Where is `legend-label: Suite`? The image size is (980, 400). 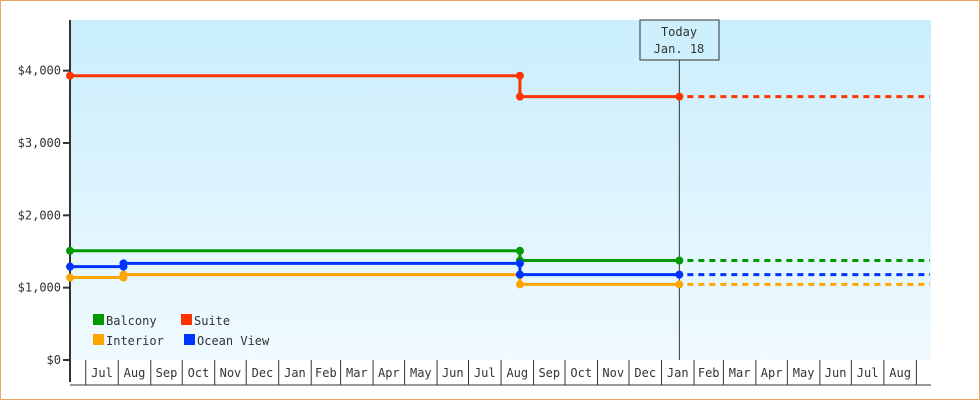
legend-label: Suite is located at coordinates (212, 321).